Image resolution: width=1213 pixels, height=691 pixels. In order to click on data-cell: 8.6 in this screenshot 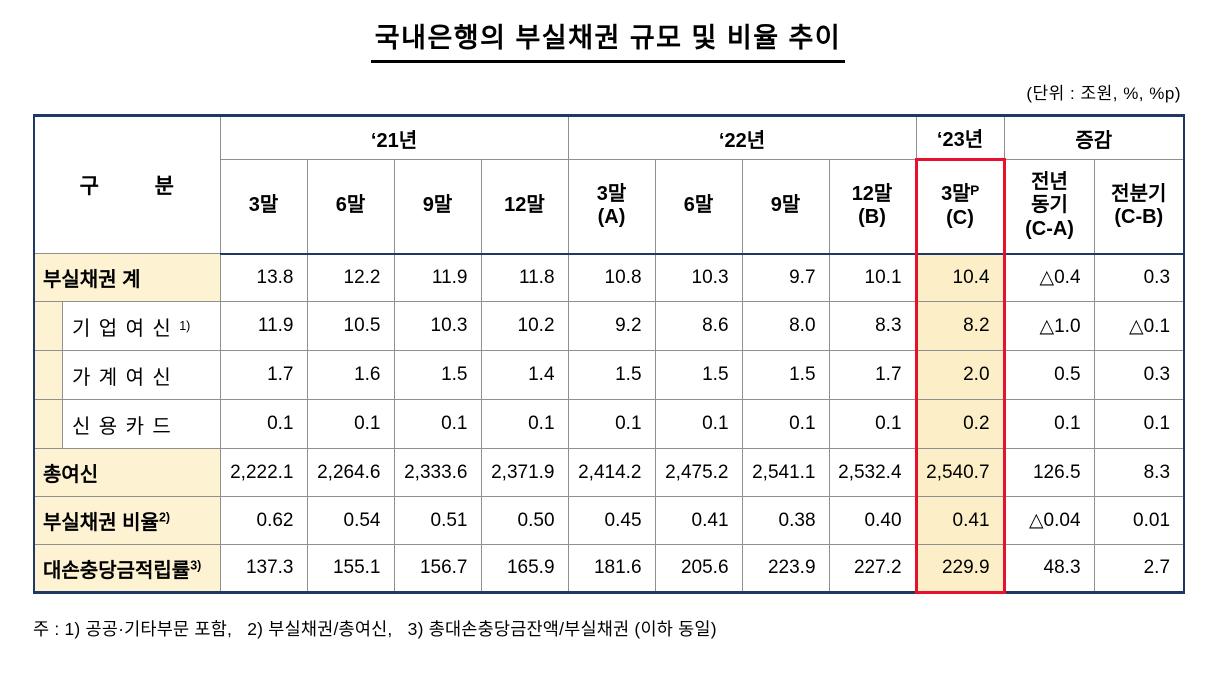, I will do `click(698, 326)`.